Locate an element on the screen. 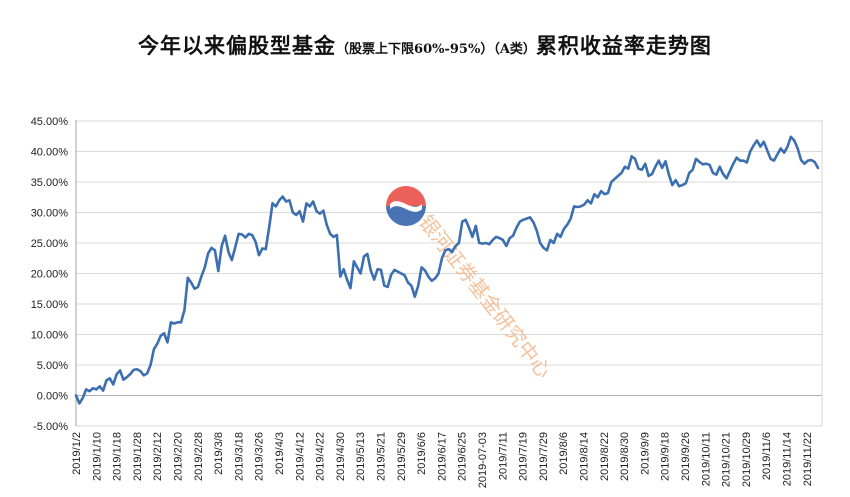 The width and height of the screenshot is (850, 497). x-tick-label: 2019/4/22 is located at coordinates (321, 456).